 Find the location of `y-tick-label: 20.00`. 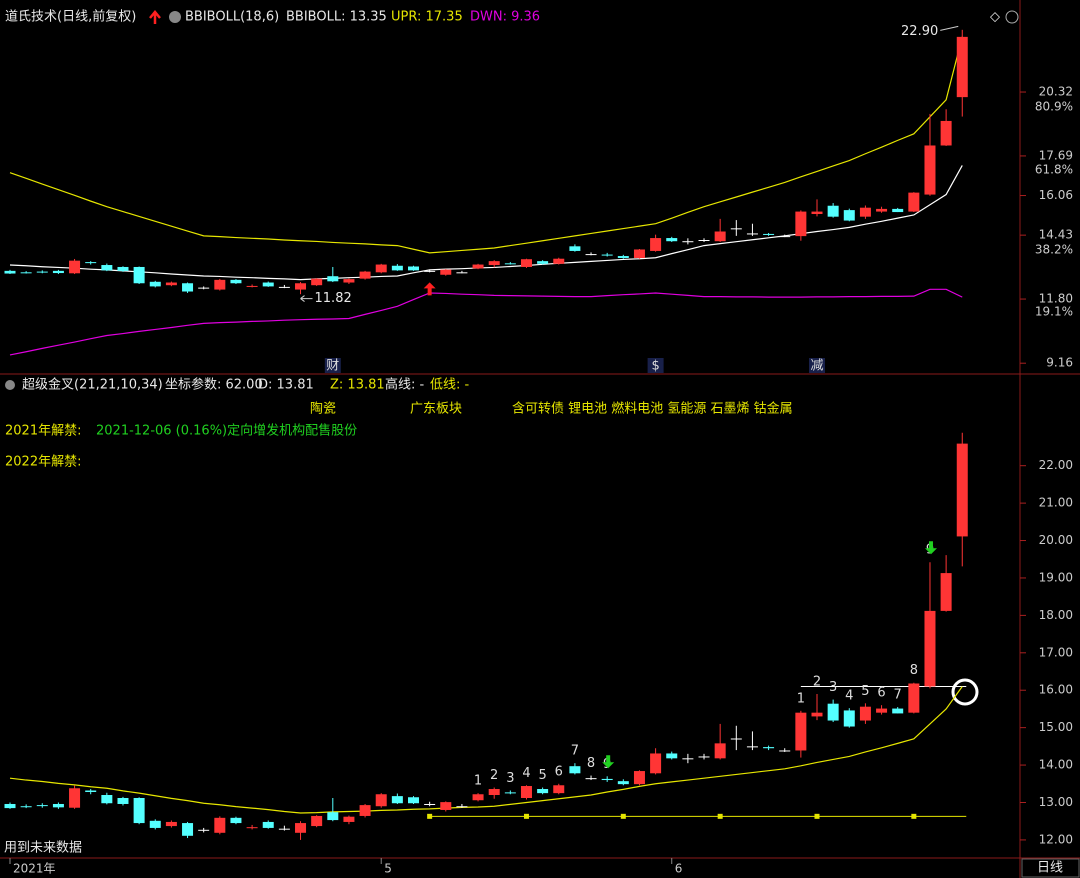

y-tick-label: 20.00 is located at coordinates (1056, 540).